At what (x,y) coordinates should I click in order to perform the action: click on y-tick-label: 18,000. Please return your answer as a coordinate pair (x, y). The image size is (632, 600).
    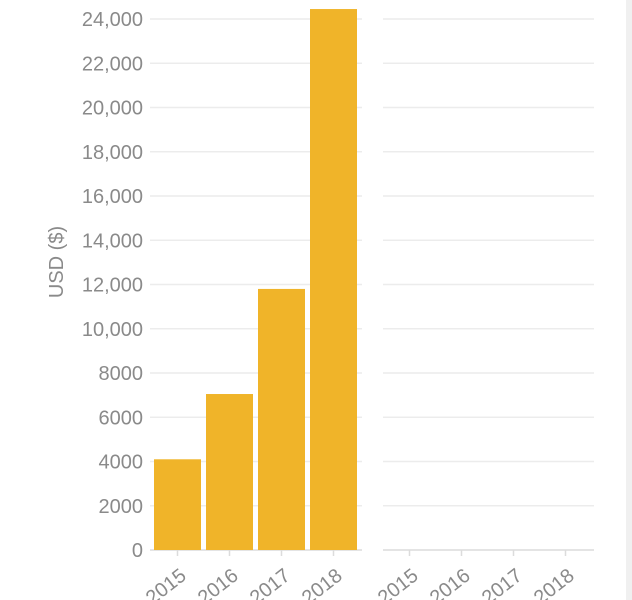
    Looking at the image, I should click on (112, 153).